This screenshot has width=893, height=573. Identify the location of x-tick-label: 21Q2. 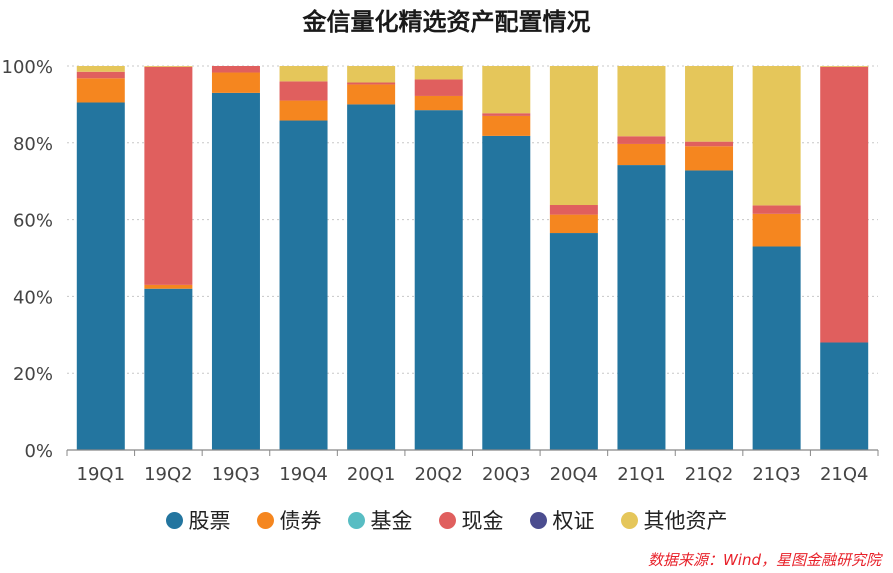
(709, 474).